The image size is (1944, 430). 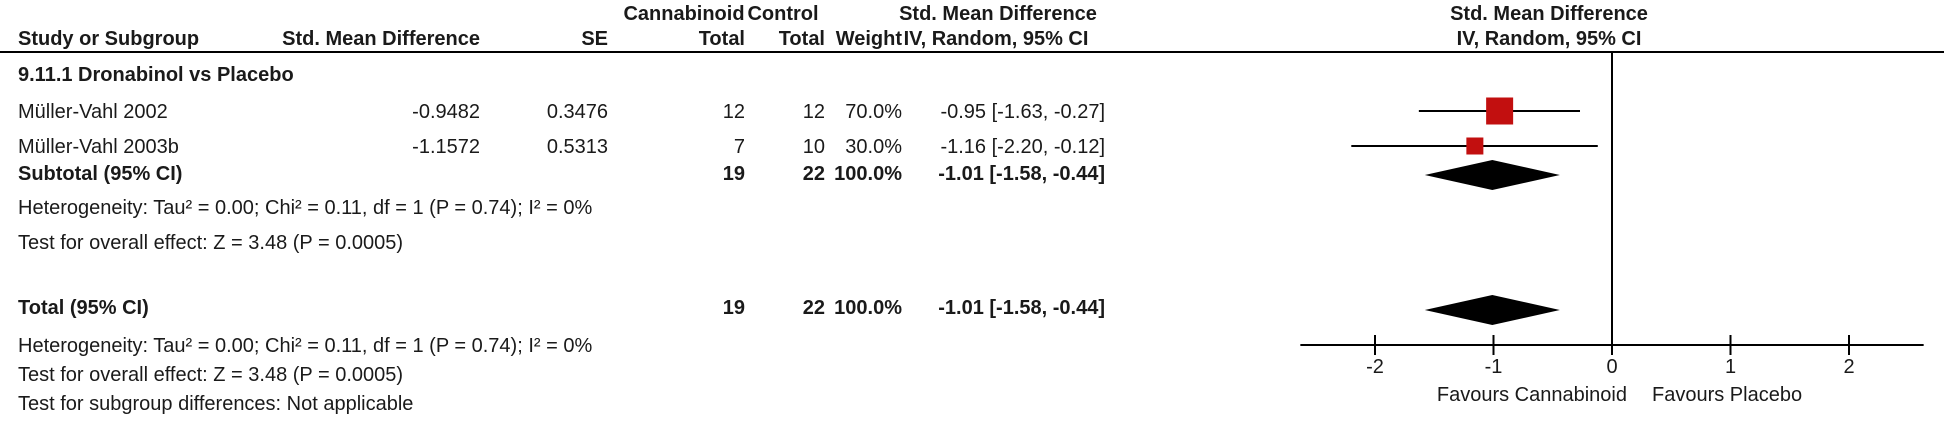 I want to click on header-divider, so click(x=972, y=52).